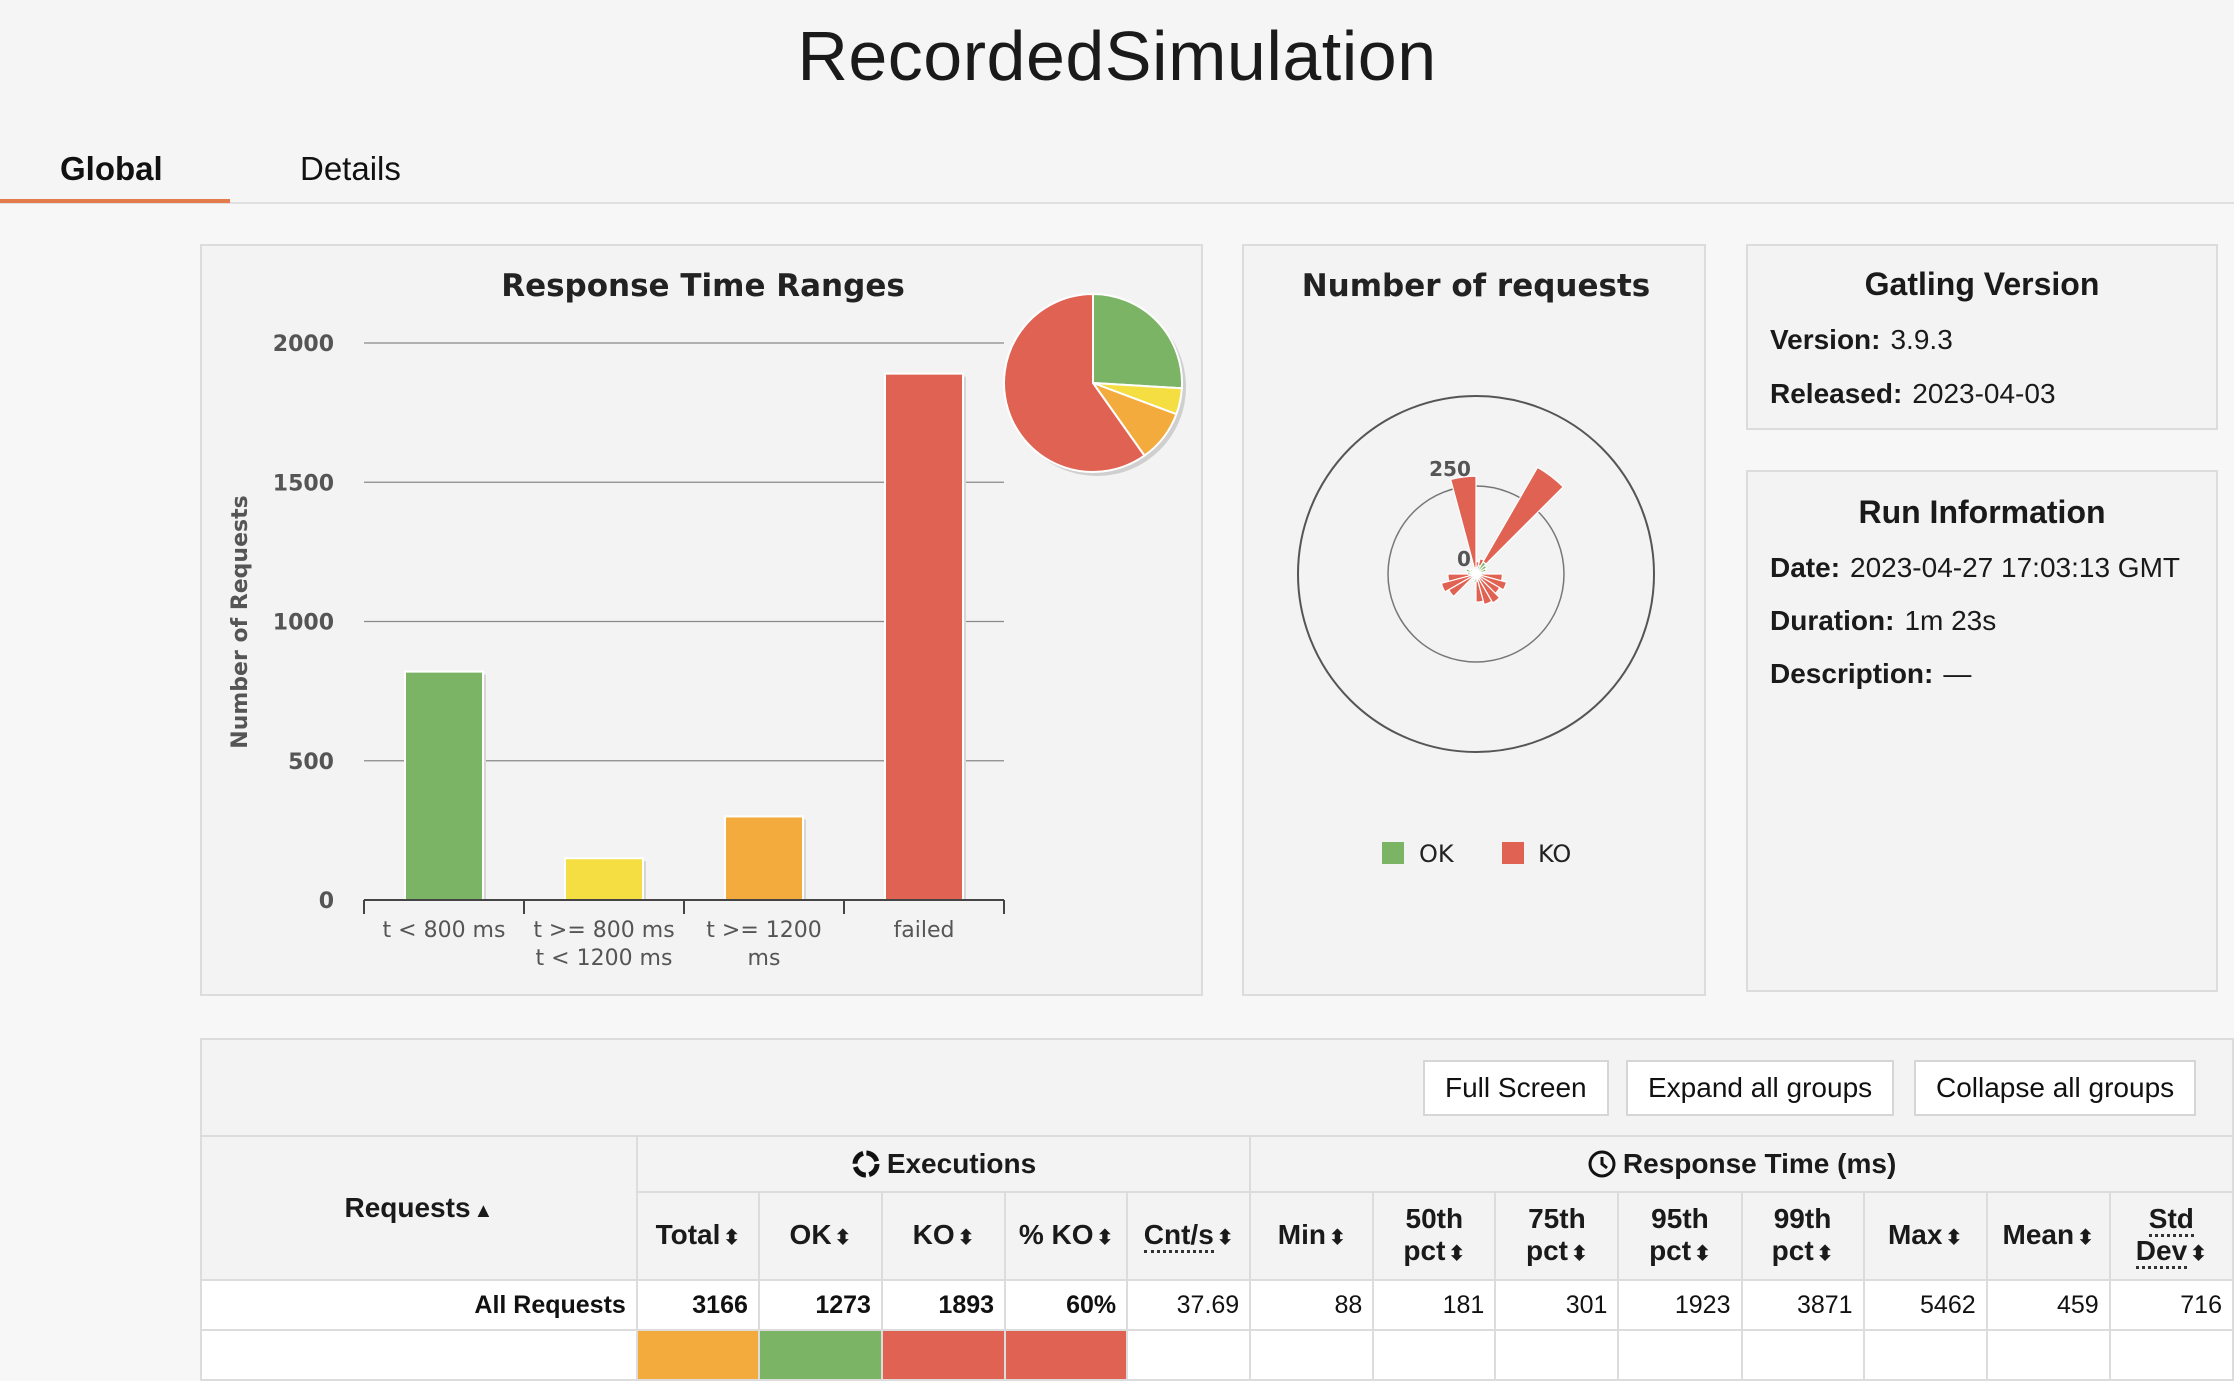  I want to click on col-ok: OK ⬍, so click(820, 1236).